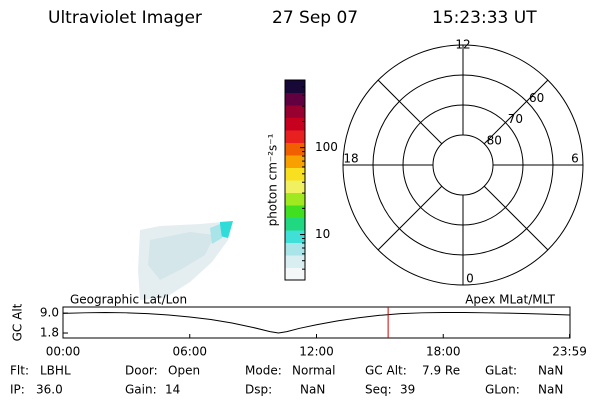 The width and height of the screenshot is (600, 400). What do you see at coordinates (407, 390) in the screenshot?
I see `status-value: 39` at bounding box center [407, 390].